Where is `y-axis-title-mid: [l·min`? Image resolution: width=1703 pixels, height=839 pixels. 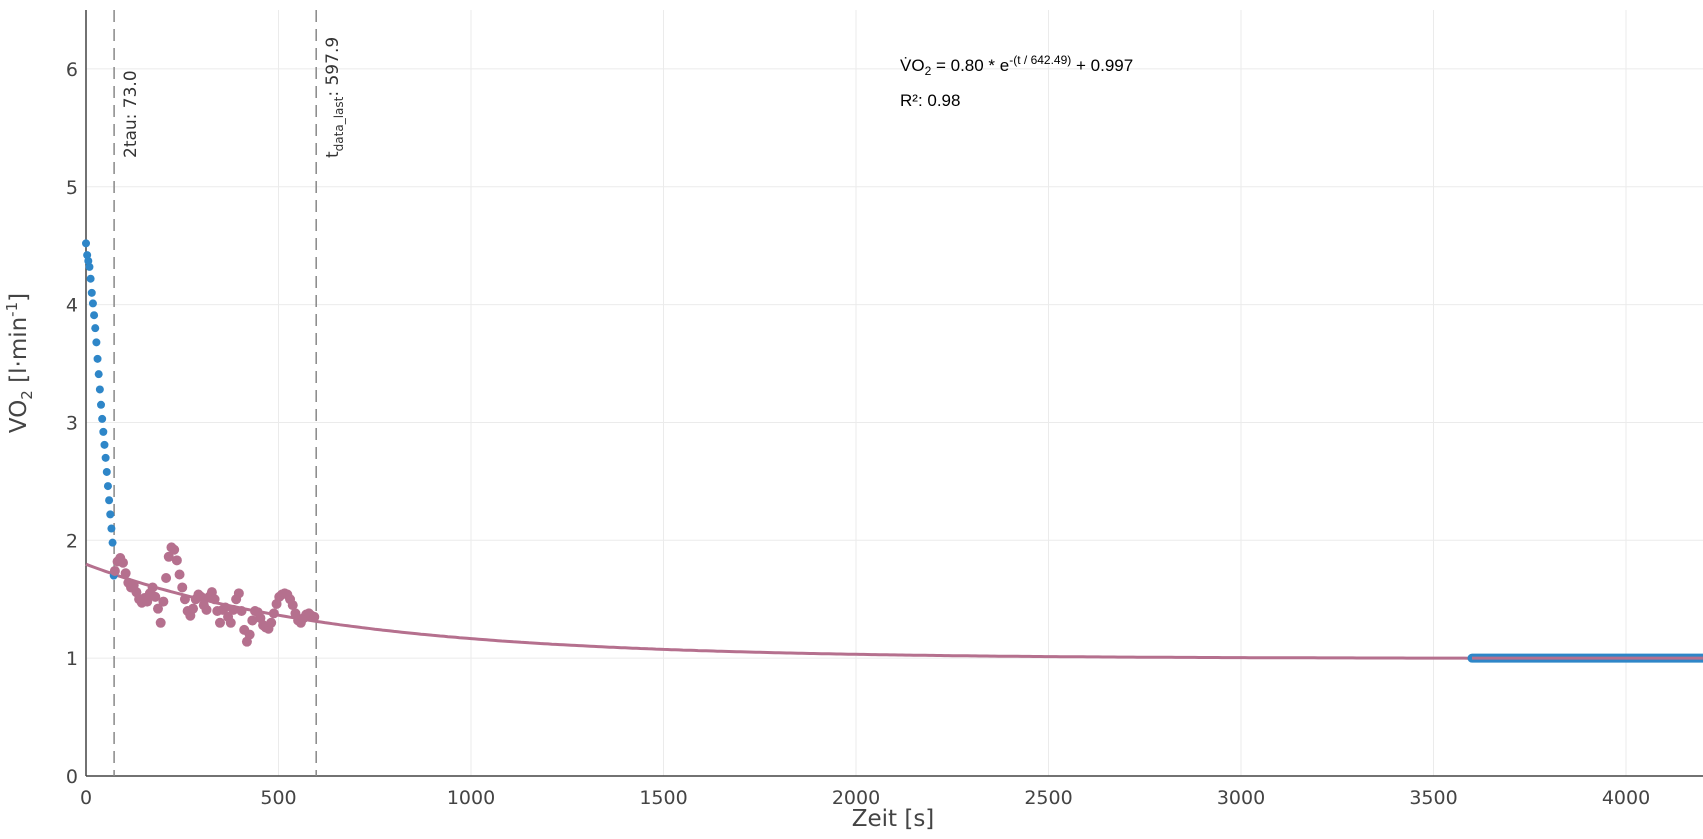 y-axis-title-mid: [l·min is located at coordinates (19, 353).